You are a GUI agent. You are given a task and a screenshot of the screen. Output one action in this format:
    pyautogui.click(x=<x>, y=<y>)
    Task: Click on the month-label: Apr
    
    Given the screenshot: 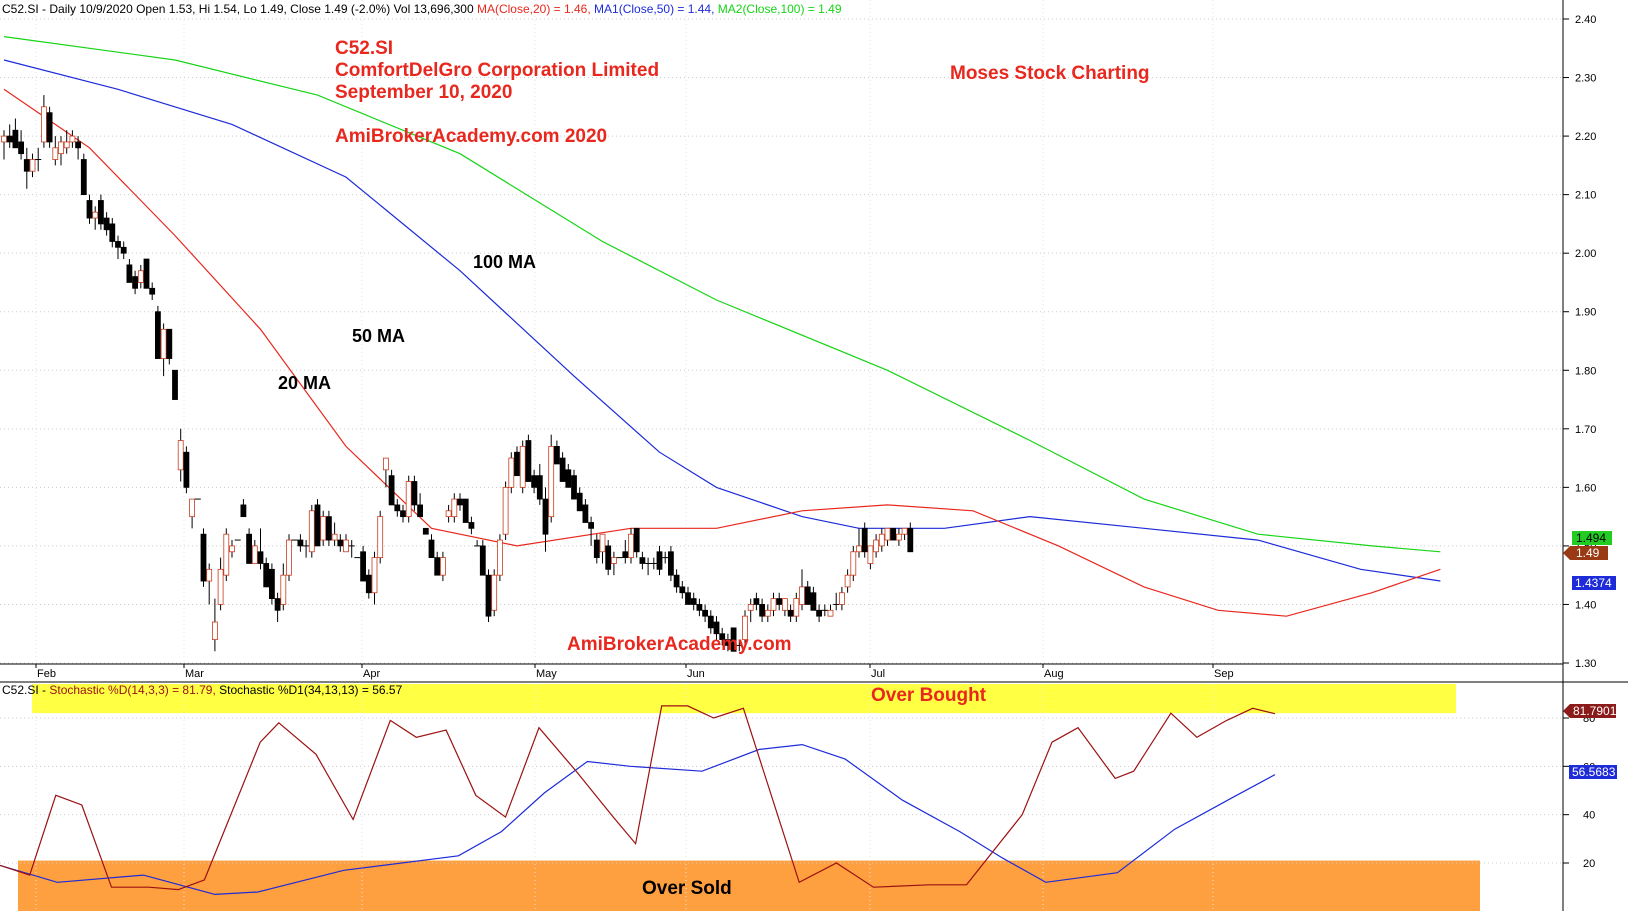 What is the action you would take?
    pyautogui.click(x=371, y=674)
    